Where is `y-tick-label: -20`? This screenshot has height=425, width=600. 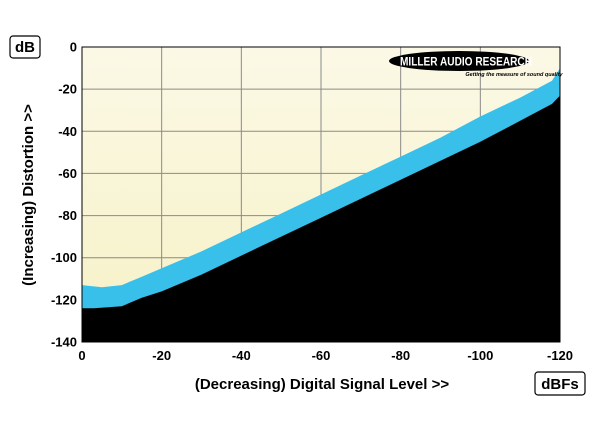 y-tick-label: -20 is located at coordinates (67, 89).